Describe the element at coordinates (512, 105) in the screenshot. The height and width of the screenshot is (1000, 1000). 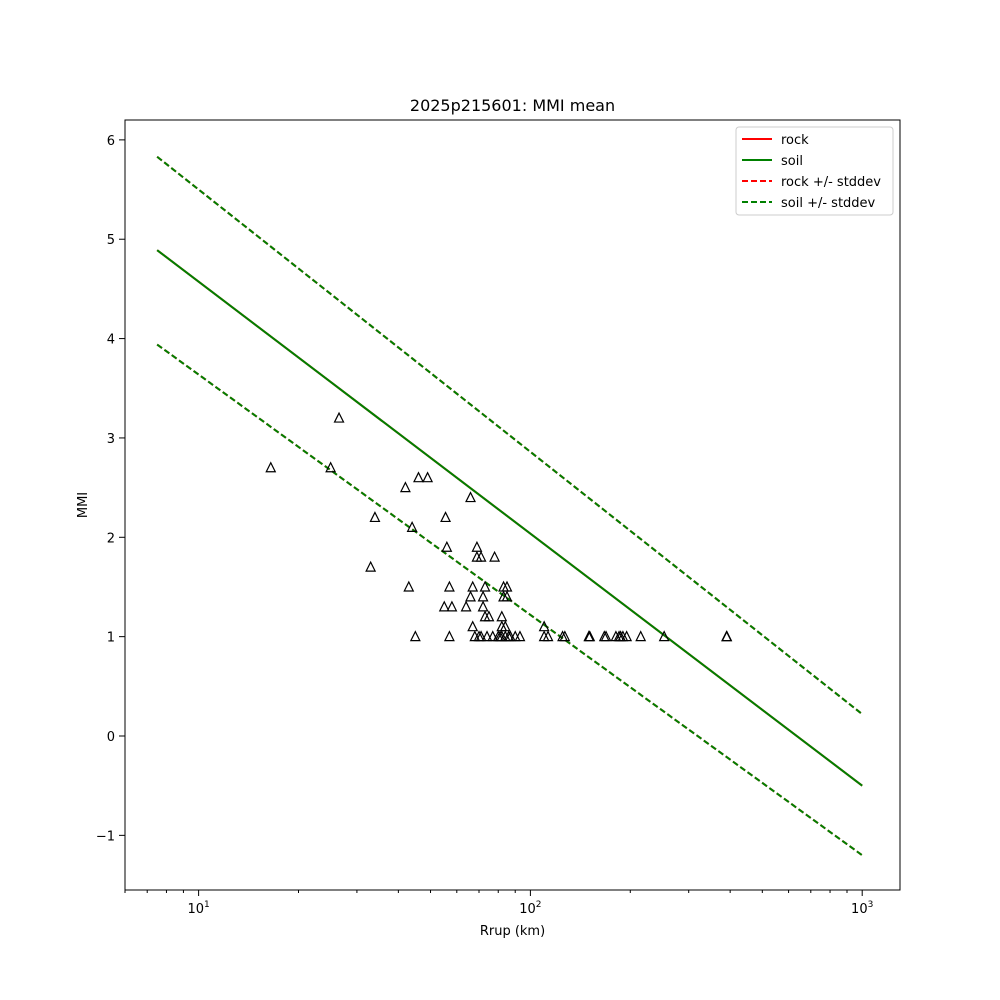
I see `chart-title: 2025p215601: MMI mean` at that location.